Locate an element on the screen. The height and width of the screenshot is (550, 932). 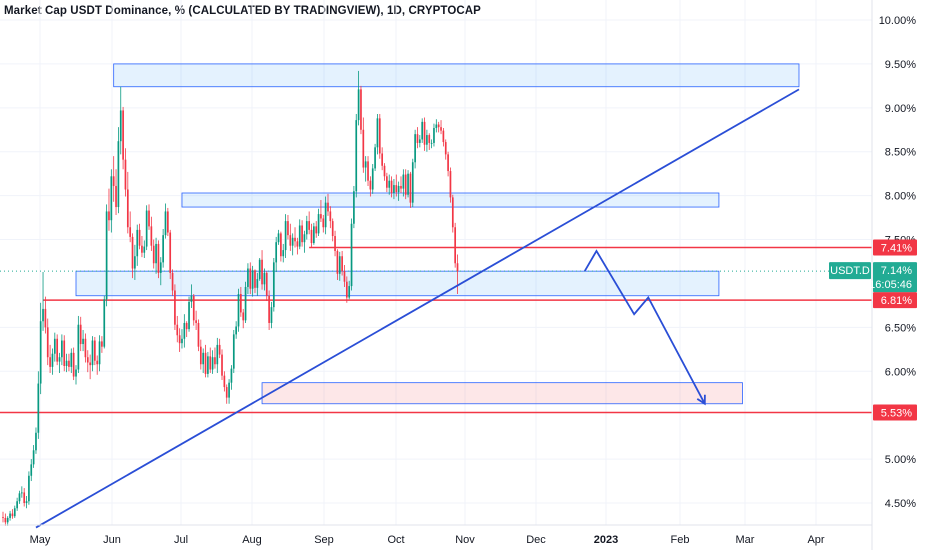
y-tick-label: 6.50% is located at coordinates (900, 328).